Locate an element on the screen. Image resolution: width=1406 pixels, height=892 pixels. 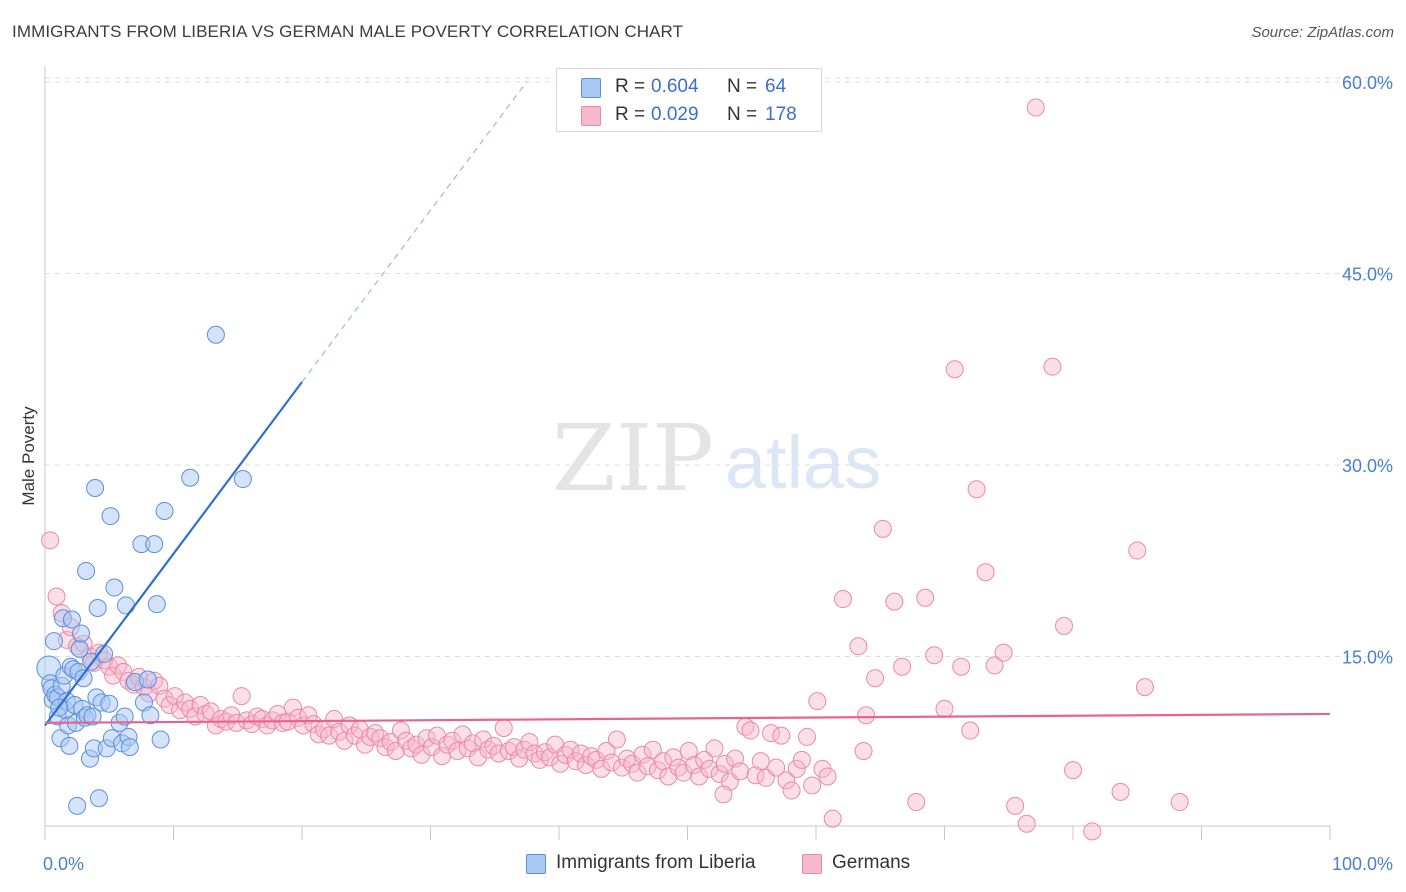
y-tick-label: 30.0% is located at coordinates (1367, 466).